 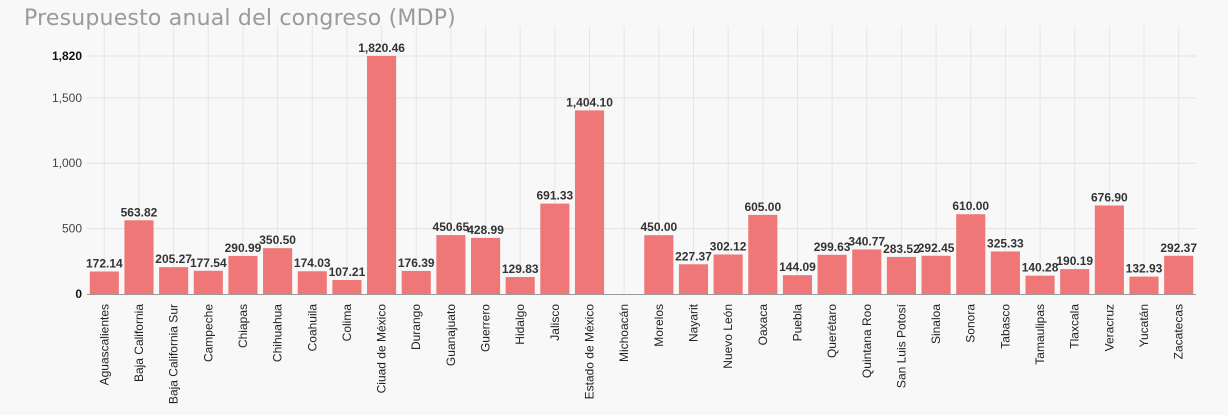 I want to click on data-label: 292.37, so click(x=1178, y=248).